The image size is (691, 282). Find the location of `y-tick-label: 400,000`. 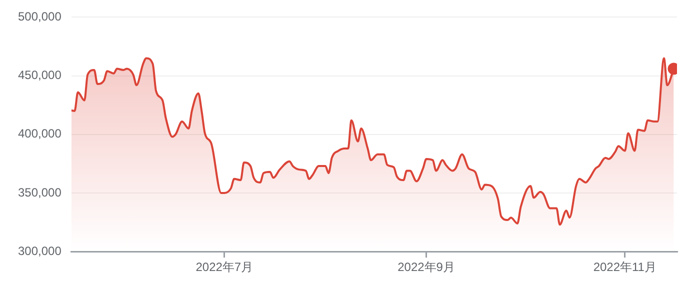

y-tick-label: 400,000 is located at coordinates (40, 133).